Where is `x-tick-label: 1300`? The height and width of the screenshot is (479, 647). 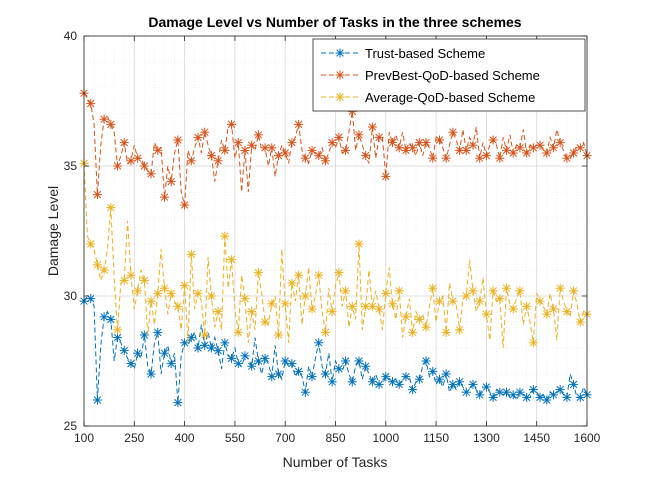
x-tick-label: 1300 is located at coordinates (486, 438).